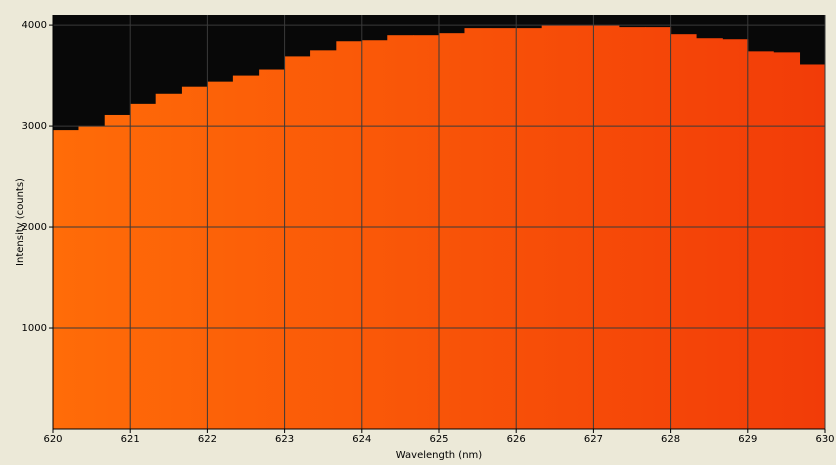 The image size is (836, 465). Describe the element at coordinates (516, 439) in the screenshot. I see `x-tick-label: 626` at that location.